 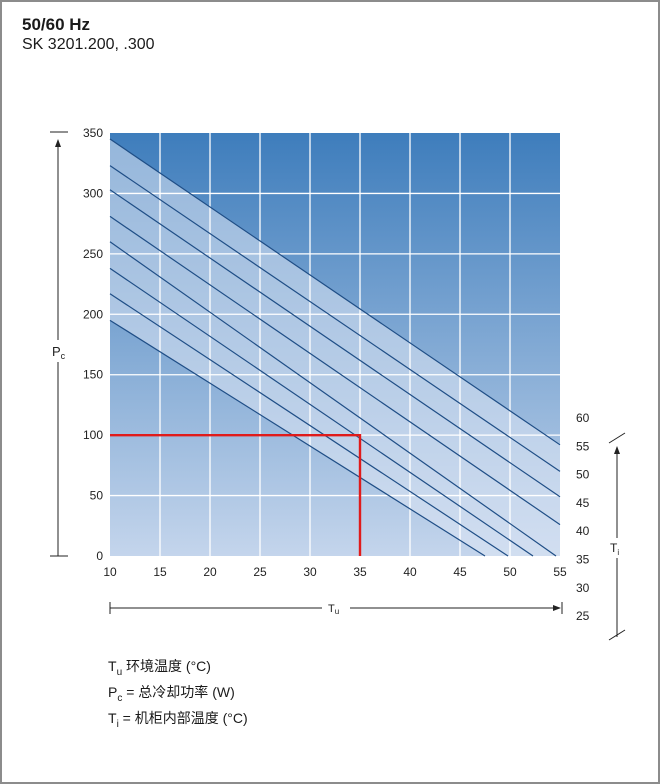 What do you see at coordinates (617, 635) in the screenshot?
I see `ti-axis-bottom-tick` at bounding box center [617, 635].